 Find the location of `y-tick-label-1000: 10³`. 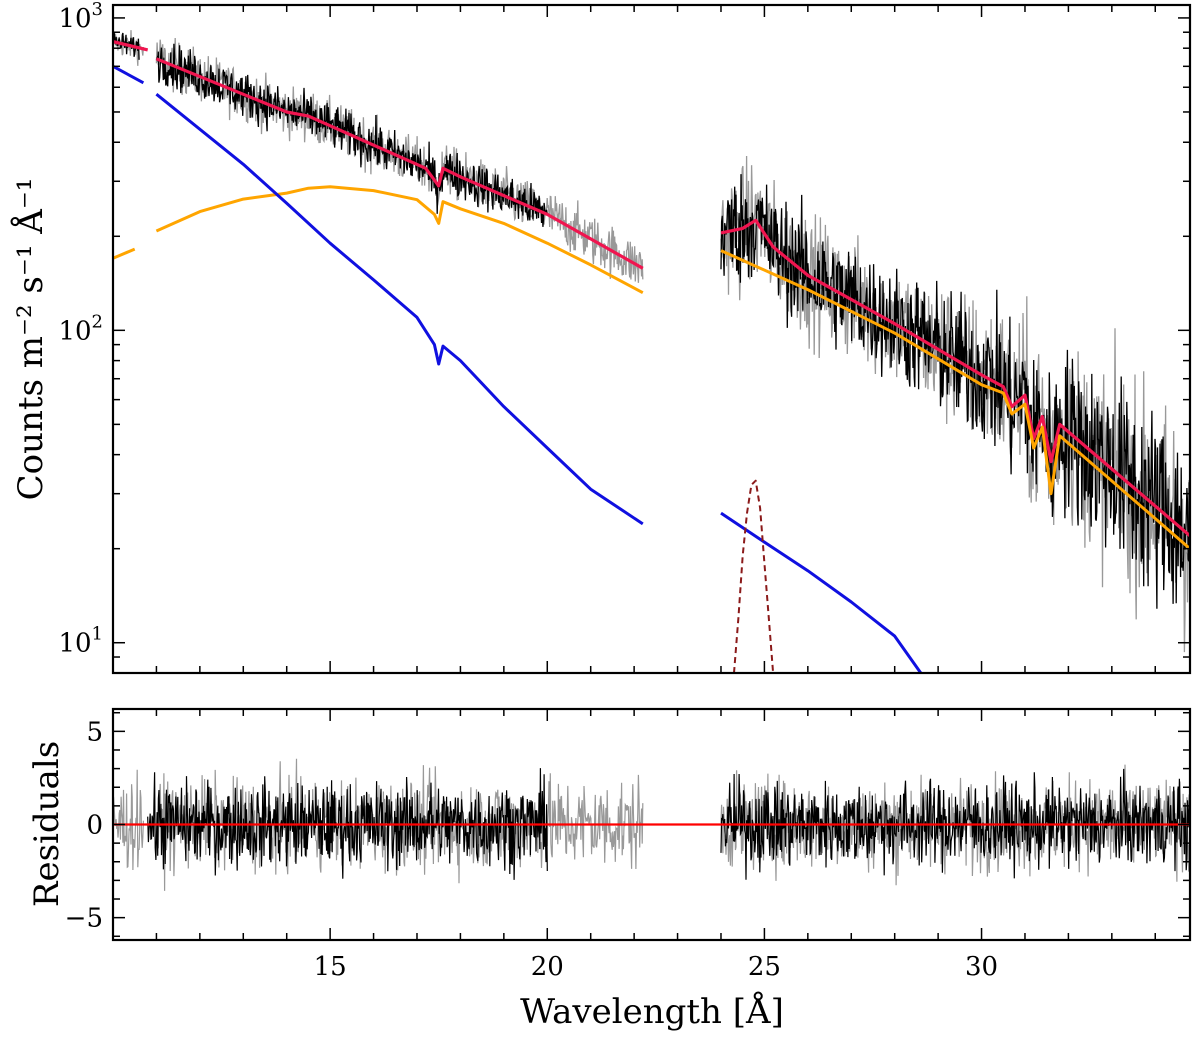

y-tick-label-1000: 10³ is located at coordinates (80, 17).